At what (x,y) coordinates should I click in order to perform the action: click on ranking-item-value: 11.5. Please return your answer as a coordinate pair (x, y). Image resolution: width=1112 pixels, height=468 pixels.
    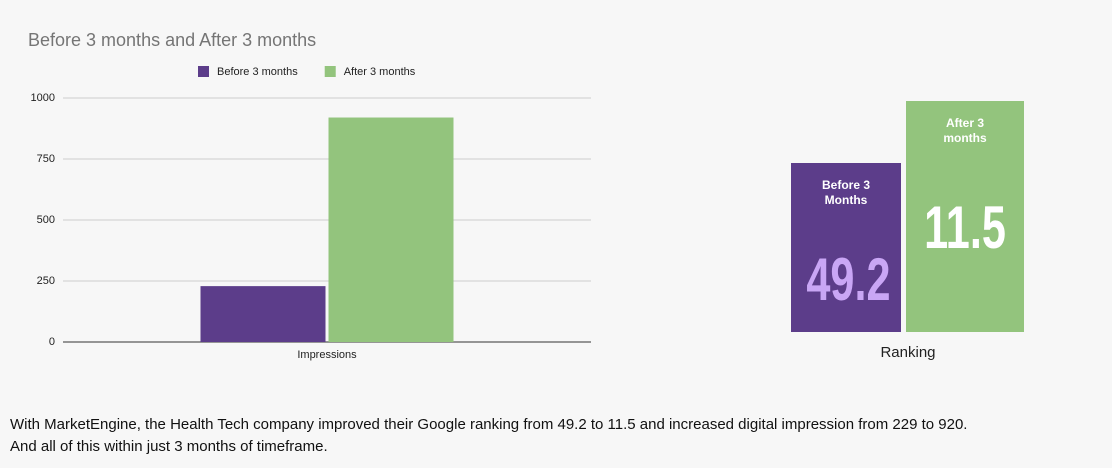
    Looking at the image, I should click on (965, 227).